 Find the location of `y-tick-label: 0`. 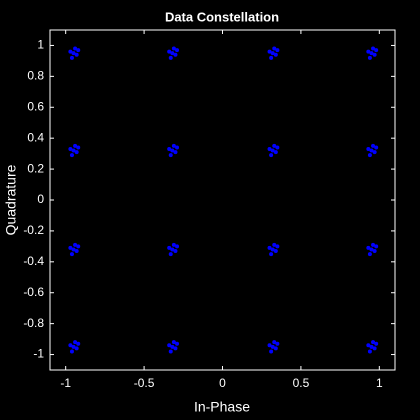

y-tick-label: 0 is located at coordinates (40, 199).